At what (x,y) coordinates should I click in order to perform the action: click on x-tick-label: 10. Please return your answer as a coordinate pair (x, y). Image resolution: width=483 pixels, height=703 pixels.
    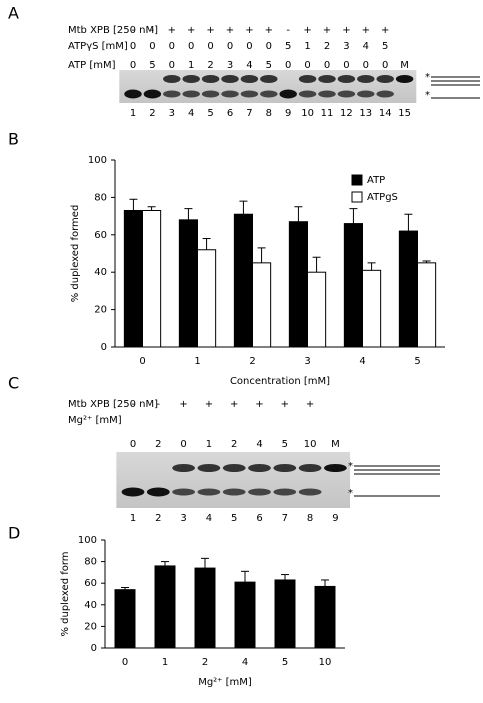
    Looking at the image, I should click on (325, 662).